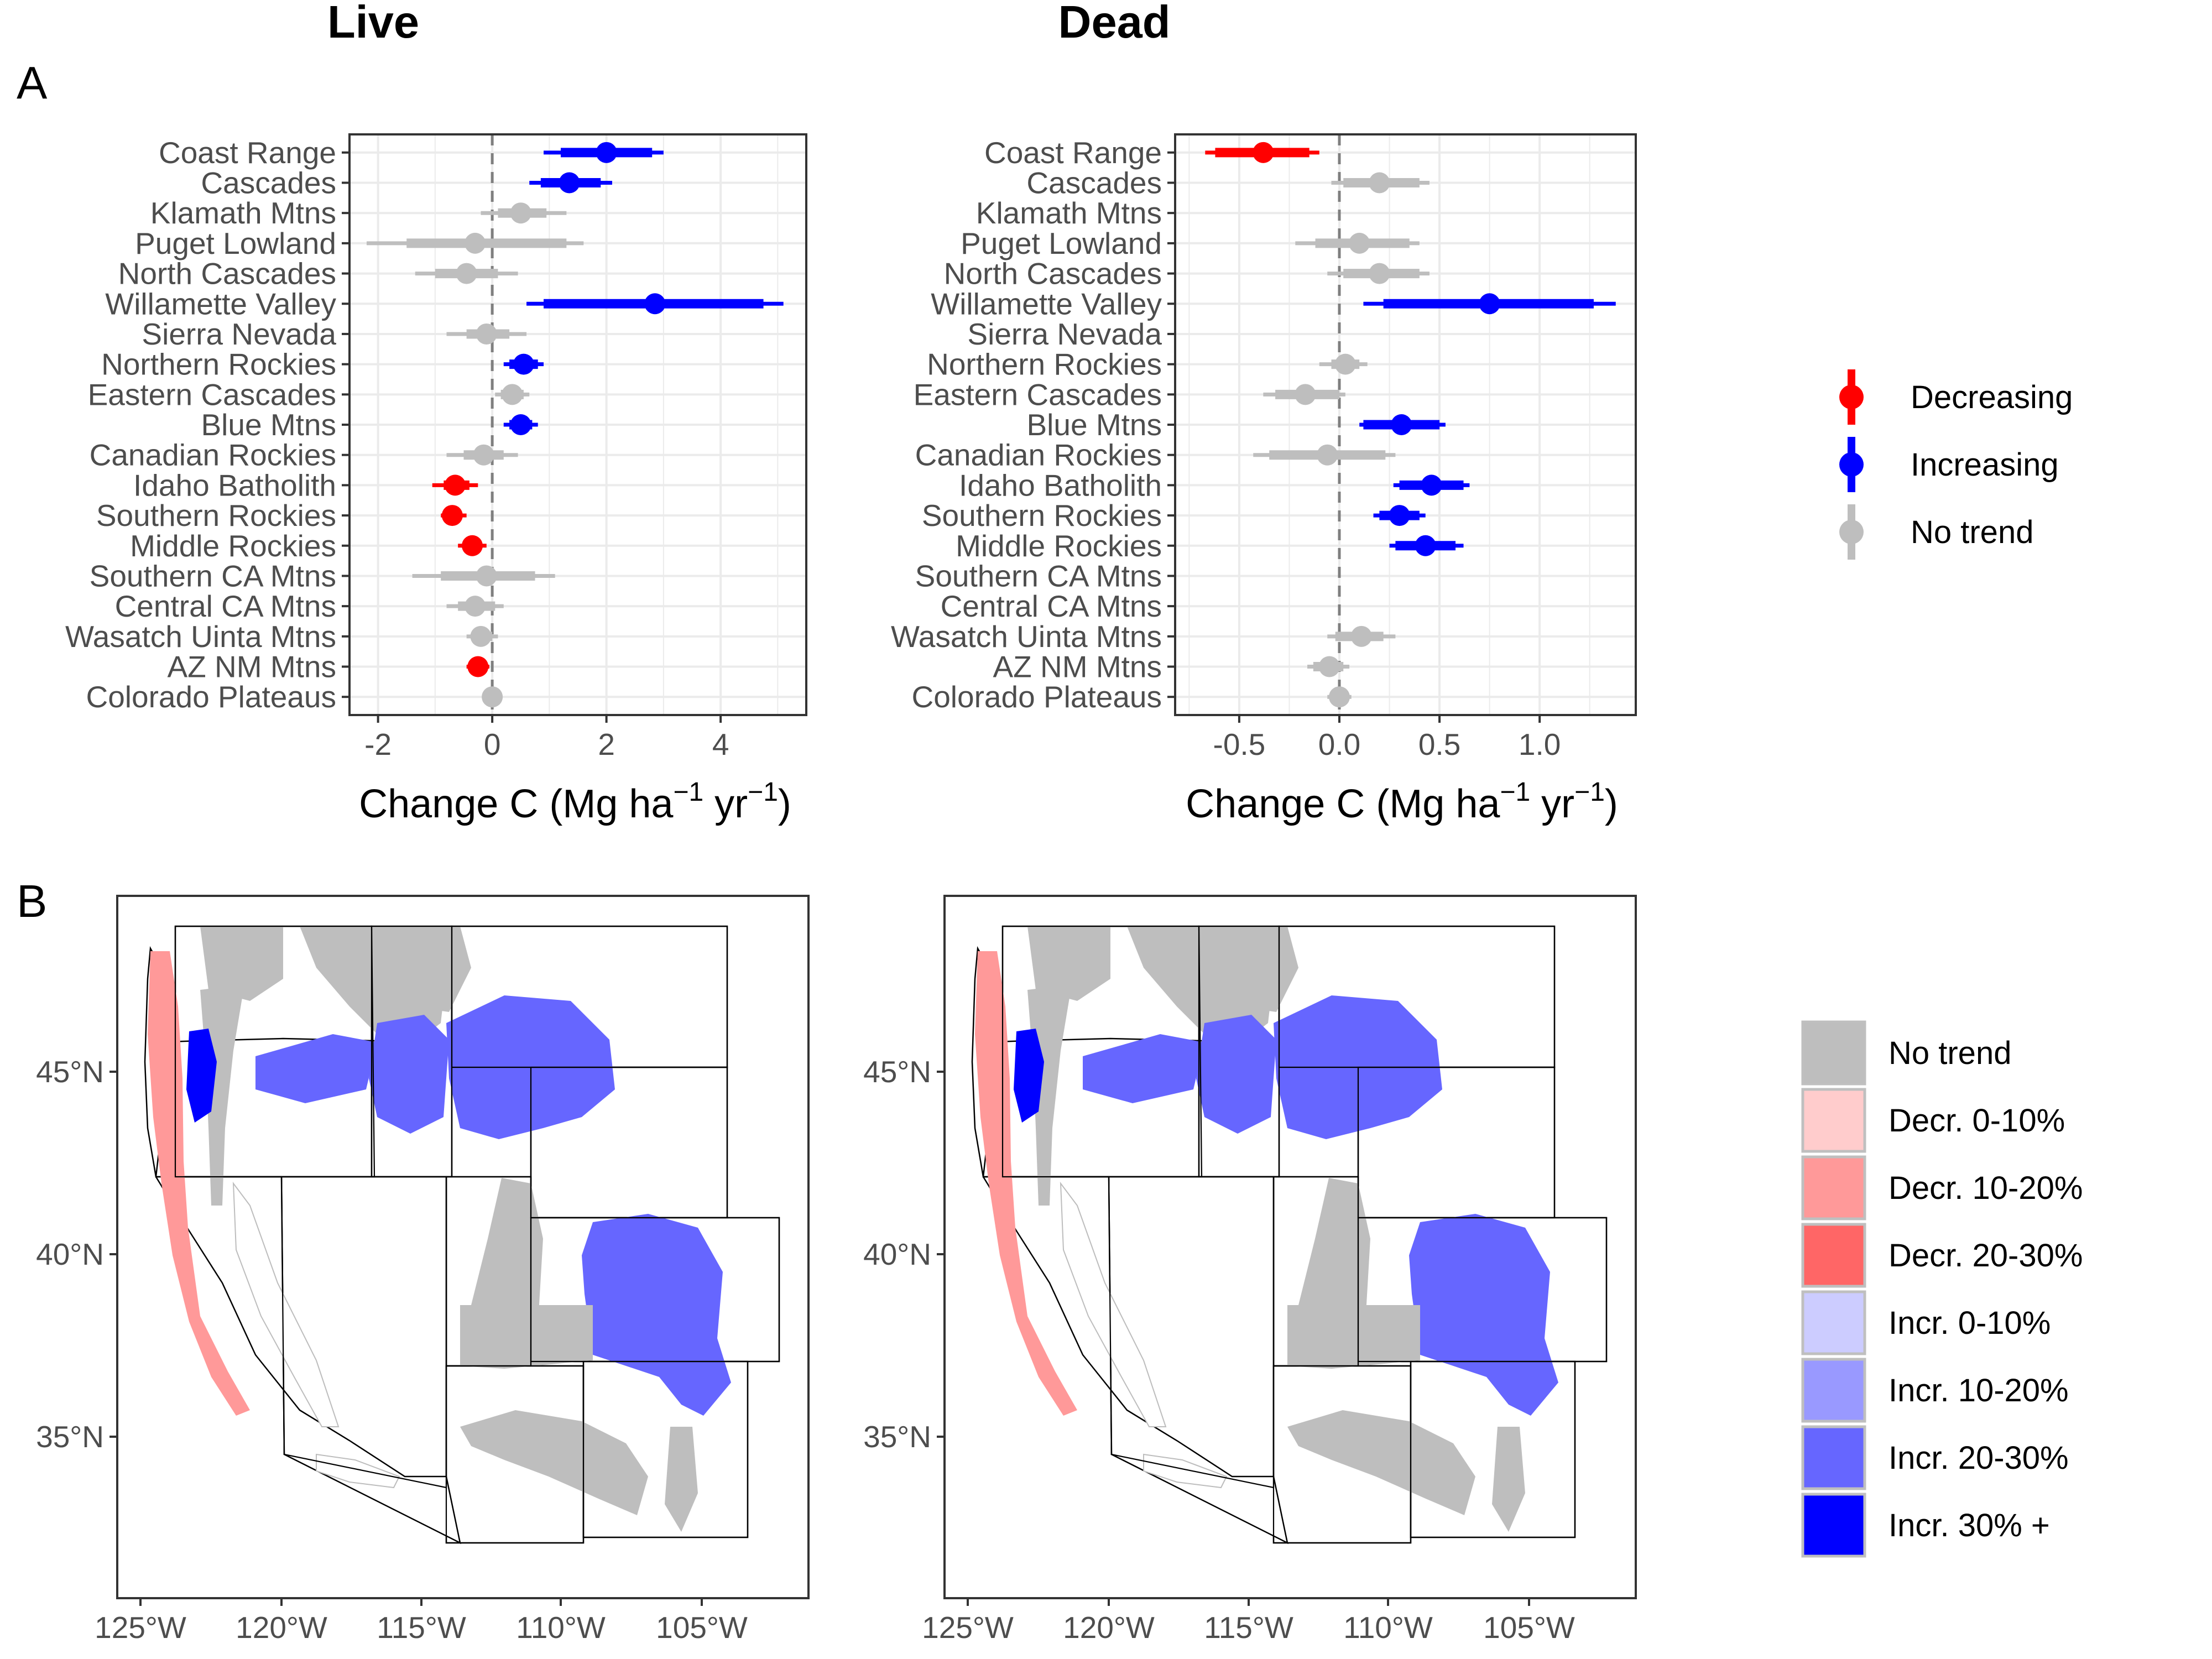 The height and width of the screenshot is (1659, 2212). What do you see at coordinates (213, 455) in the screenshot?
I see `y-tick-label: Canadian Rockies` at bounding box center [213, 455].